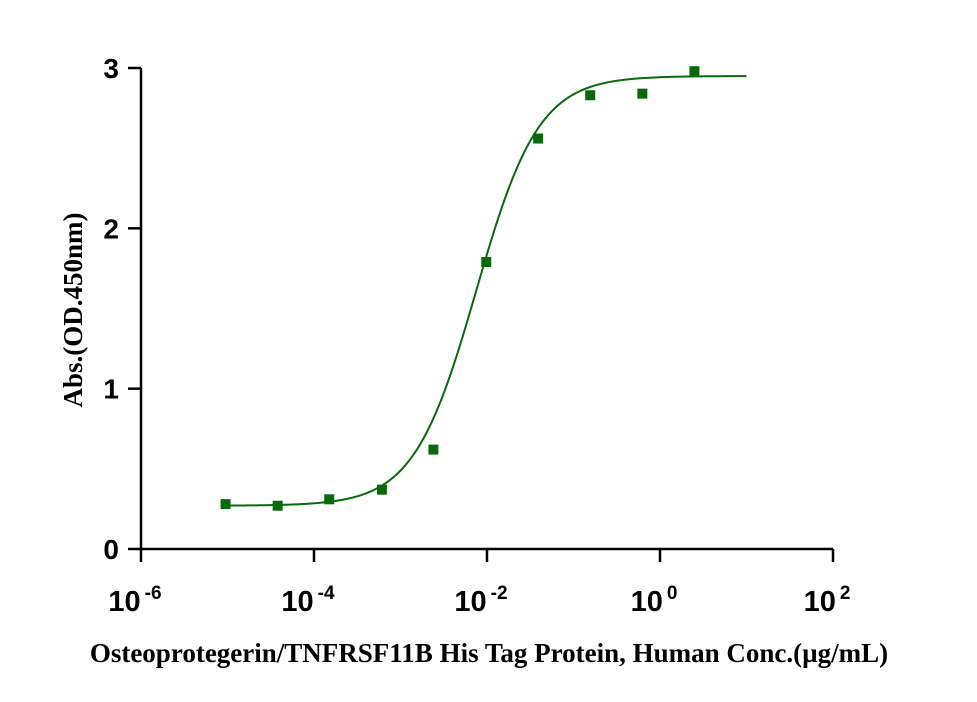  Describe the element at coordinates (480, 600) in the screenshot. I see `x-tick-label: 10 -2` at that location.